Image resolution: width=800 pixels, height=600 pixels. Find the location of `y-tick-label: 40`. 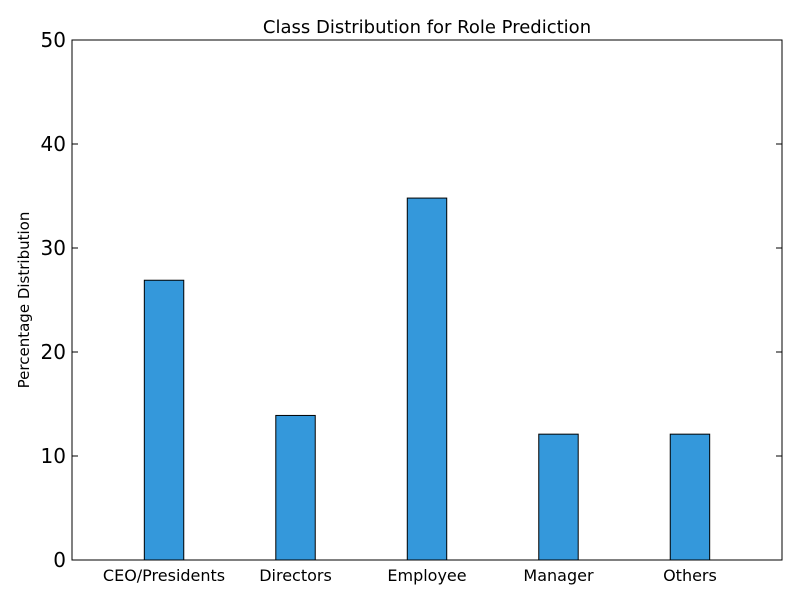

y-tick-label: 40 is located at coordinates (53, 144).